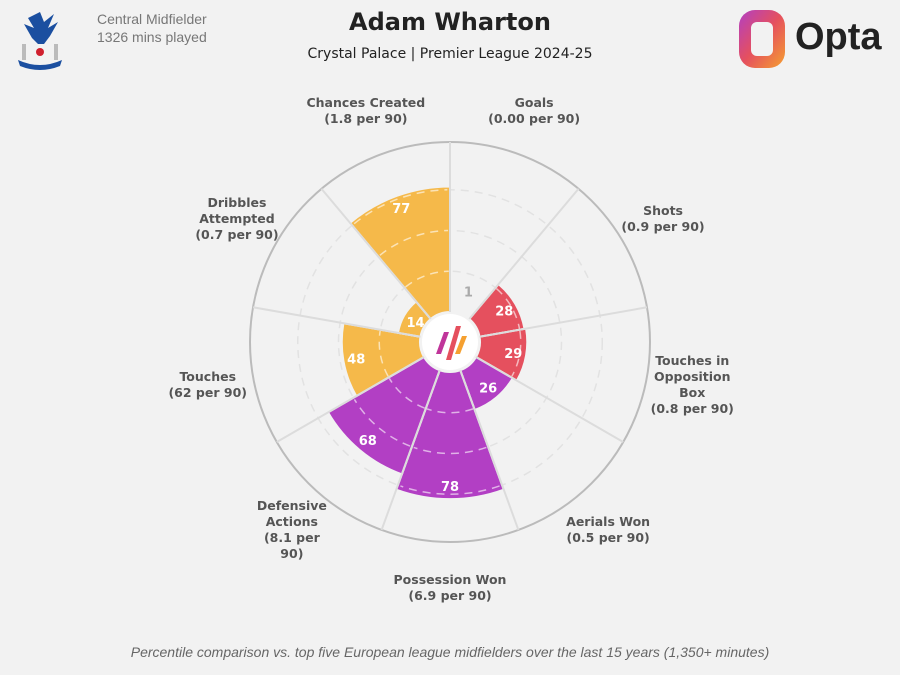 This screenshot has width=900, height=675. What do you see at coordinates (692, 408) in the screenshot?
I see `category-per90: (0.8 per 90)` at bounding box center [692, 408].